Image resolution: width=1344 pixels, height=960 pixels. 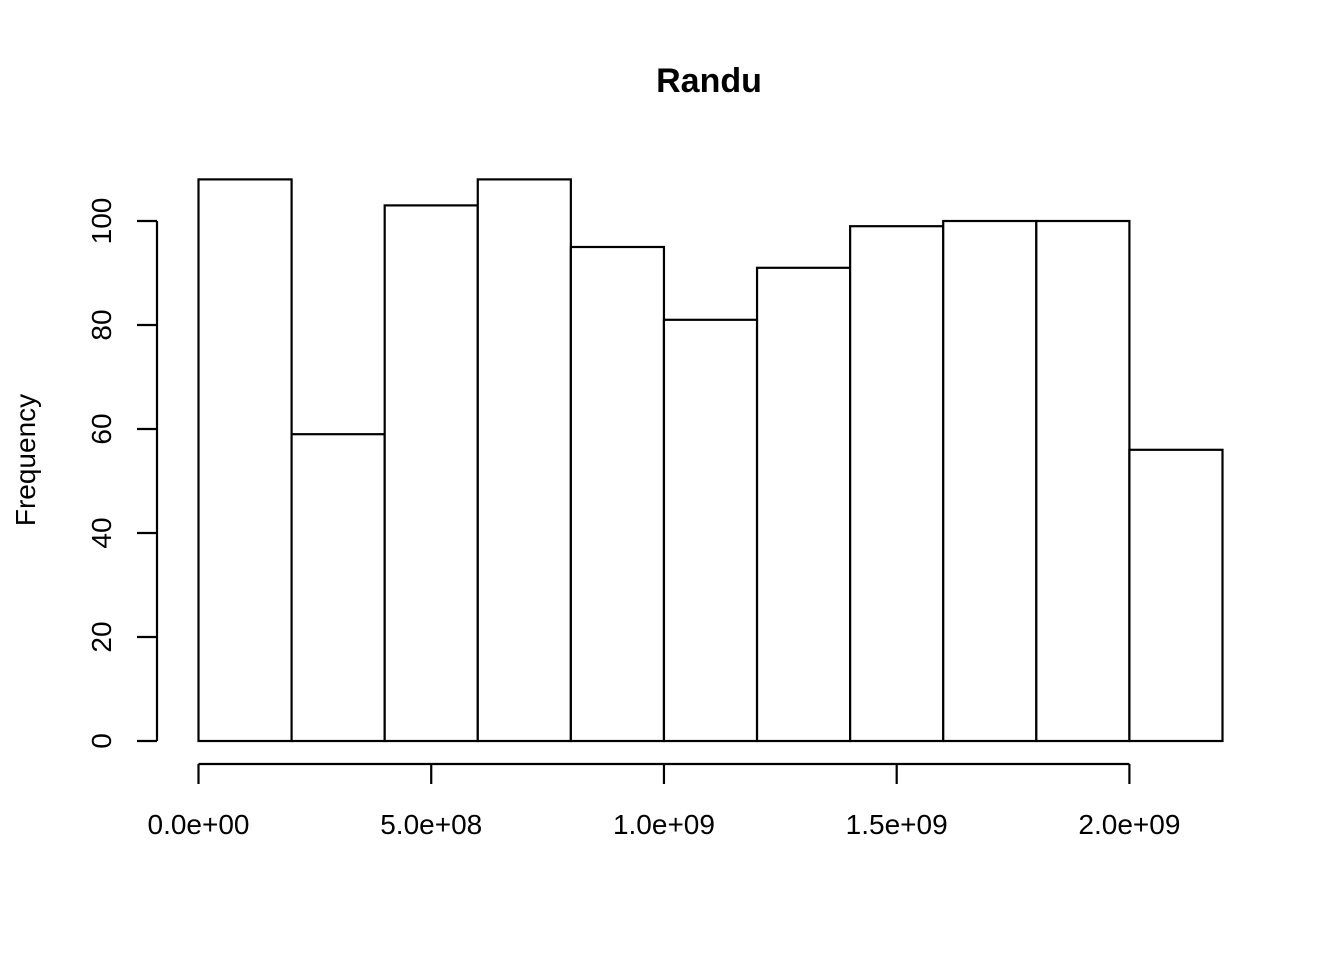 I want to click on y-tick-label-0: 0, so click(x=101, y=741).